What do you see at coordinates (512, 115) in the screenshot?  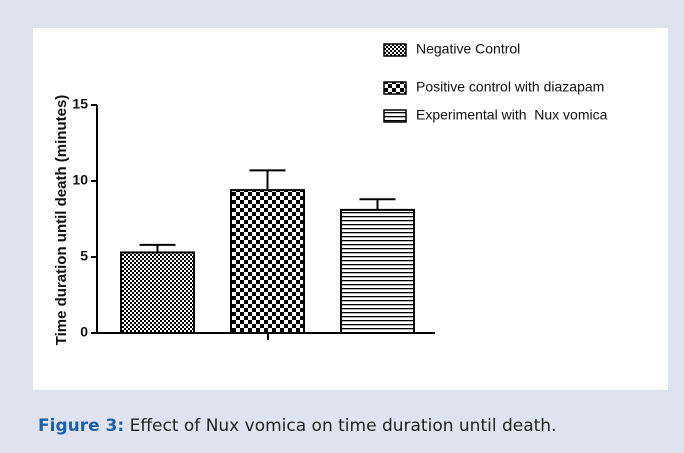 I see `legend-label: Experimental with Nux vomica` at bounding box center [512, 115].